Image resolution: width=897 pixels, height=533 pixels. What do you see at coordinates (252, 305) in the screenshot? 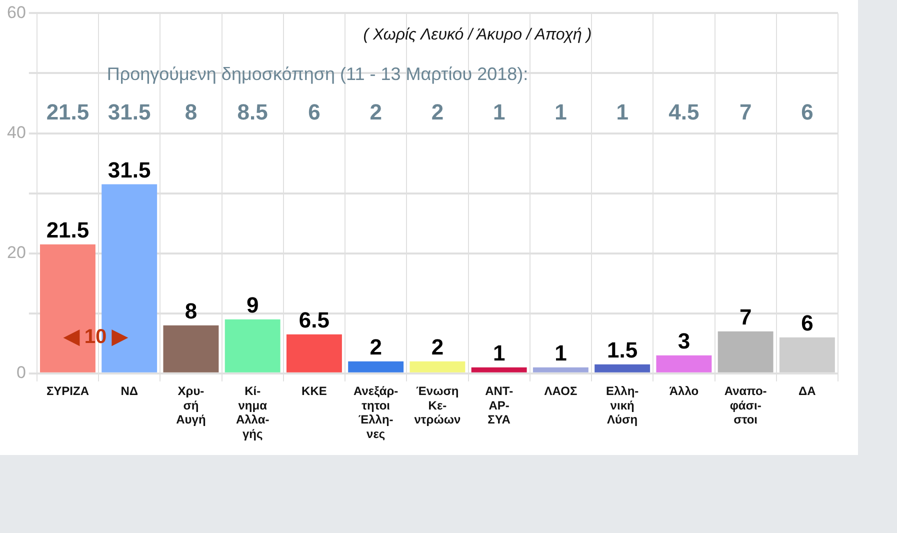
I see `data-label: 9` at bounding box center [252, 305].